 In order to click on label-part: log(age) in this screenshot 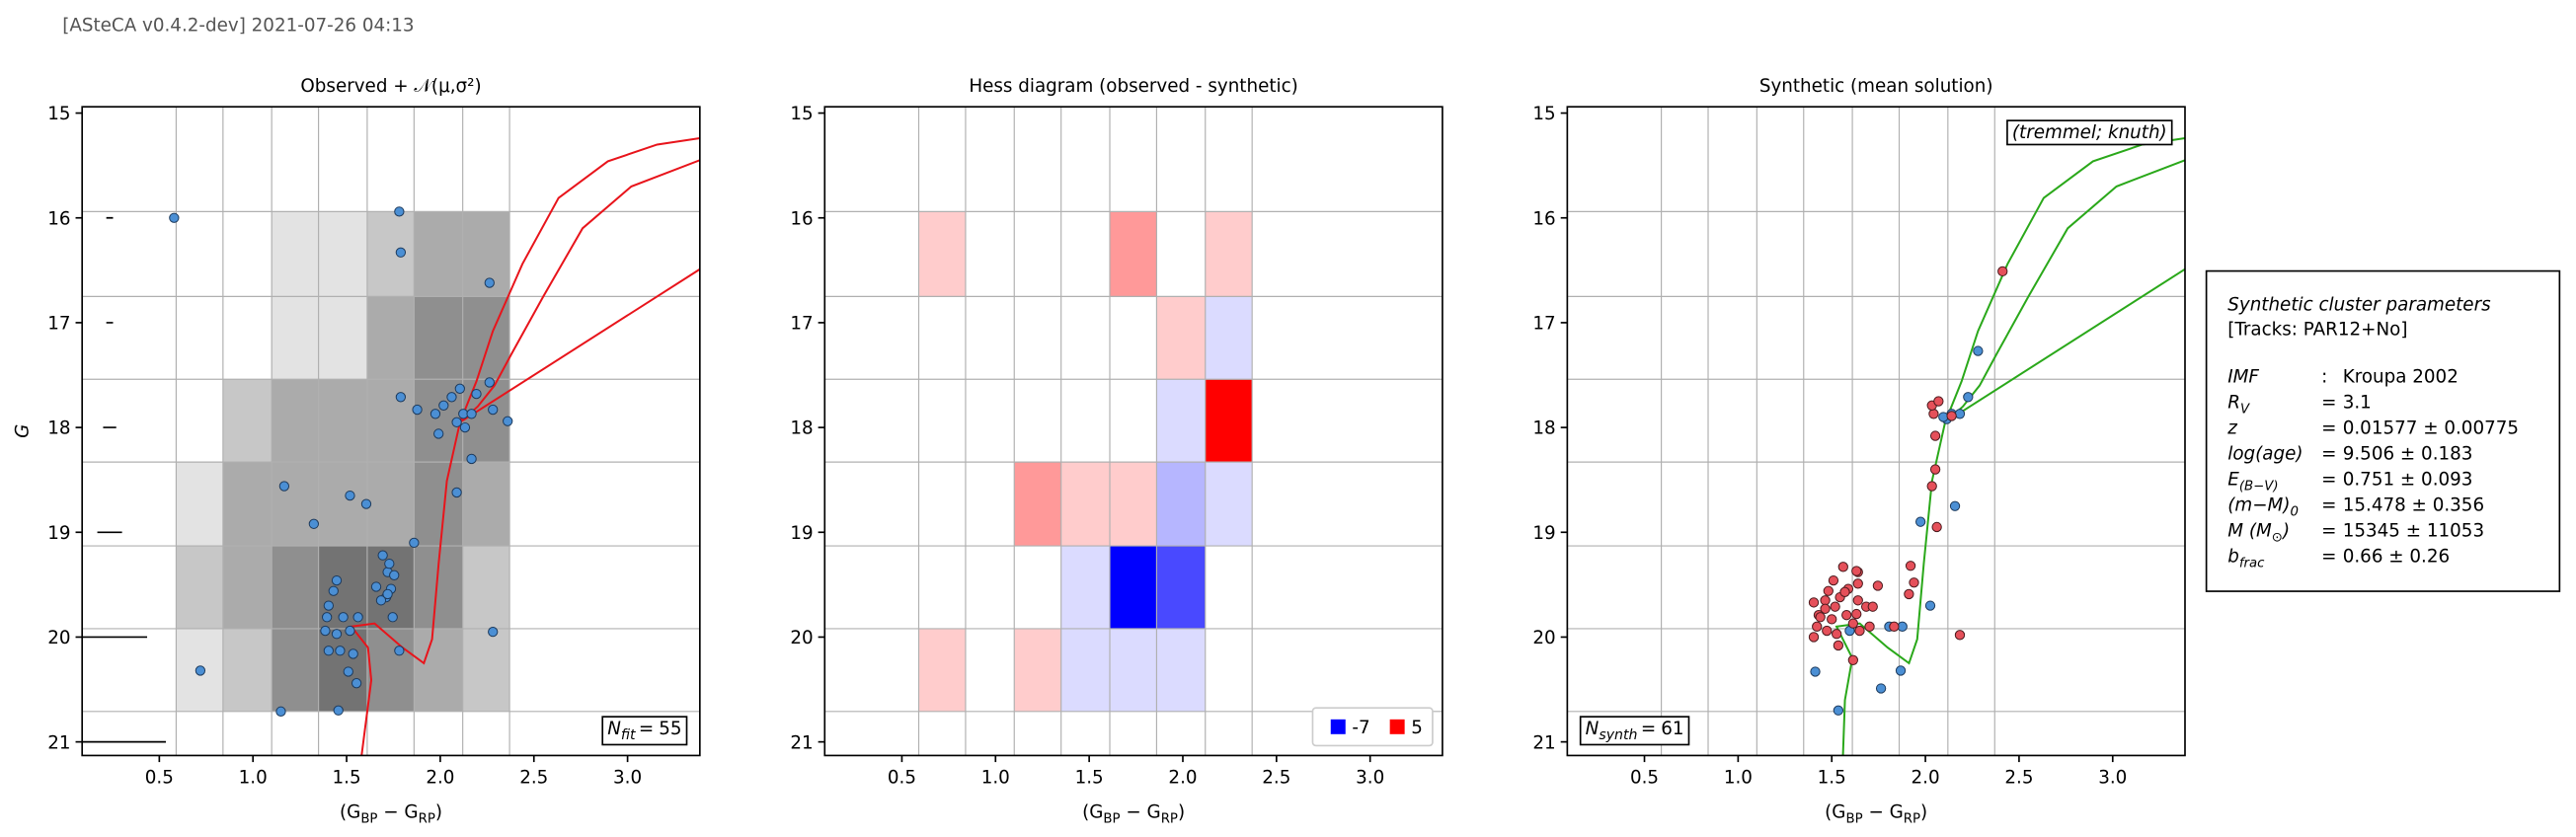, I will do `click(2265, 455)`.